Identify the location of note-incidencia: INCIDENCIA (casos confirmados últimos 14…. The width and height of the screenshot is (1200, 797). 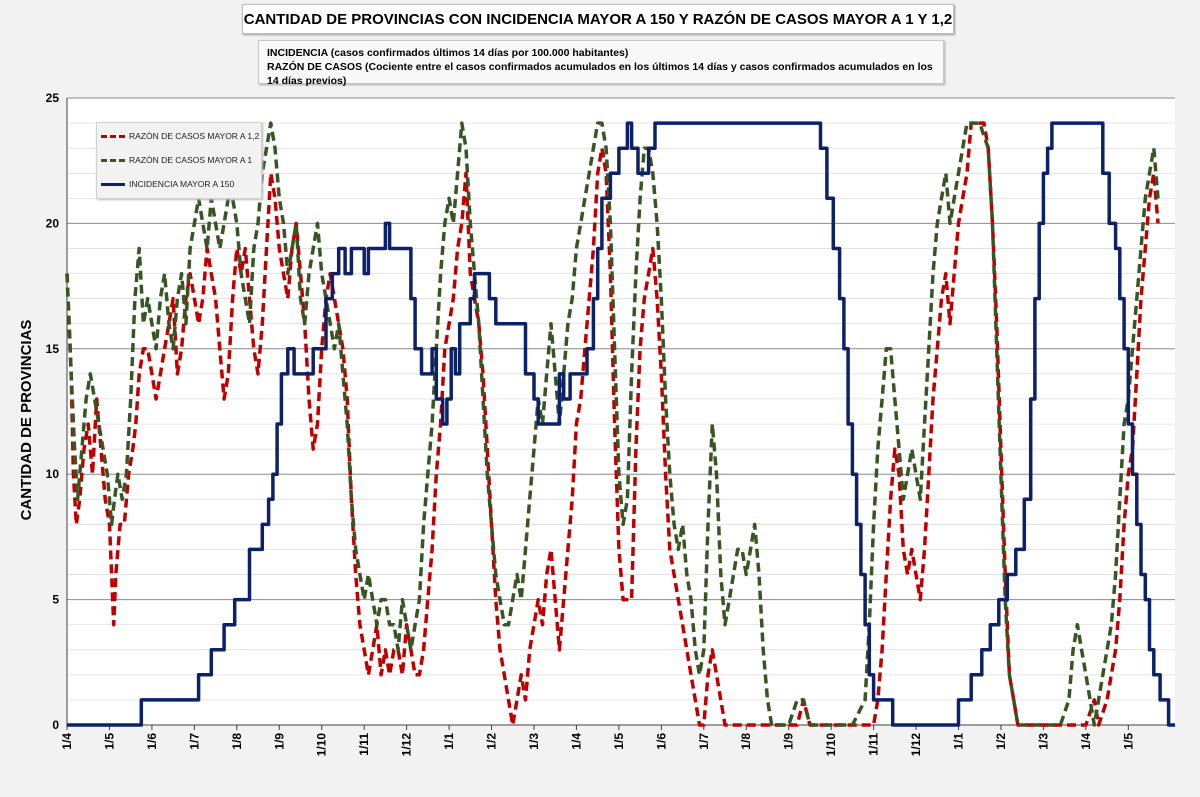
(448, 53).